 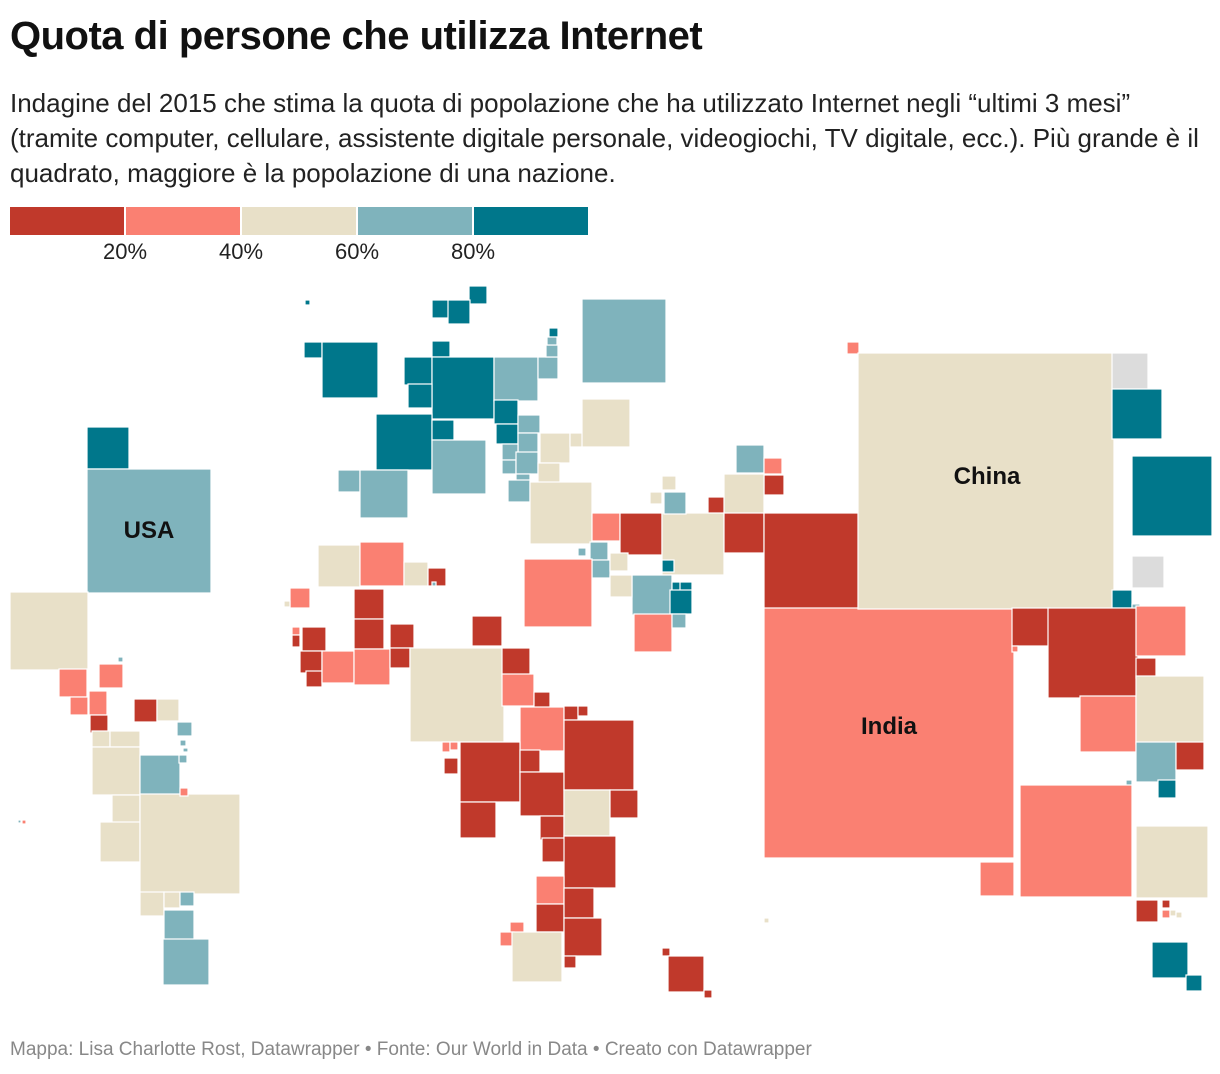 I want to click on legend-tick-20: 20%, so click(x=125, y=251).